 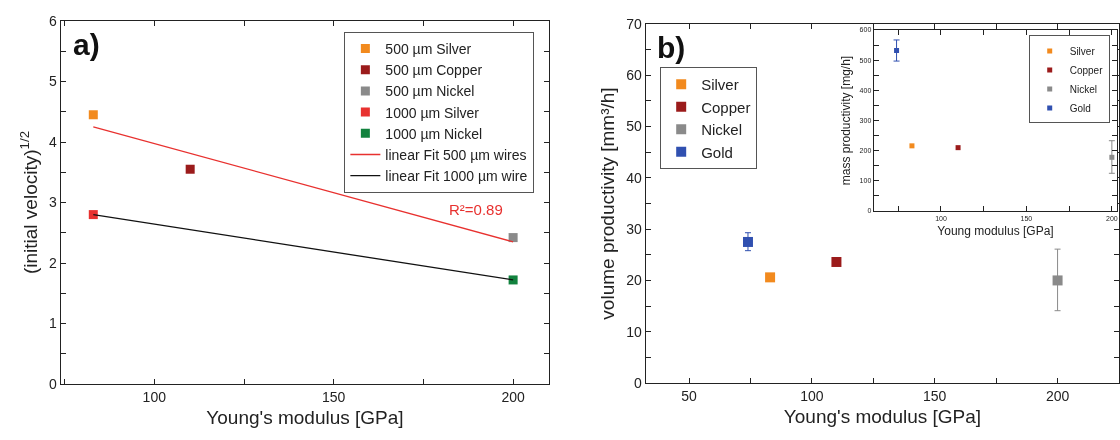 What do you see at coordinates (53, 323) in the screenshot?
I see `y-tick-label: 1` at bounding box center [53, 323].